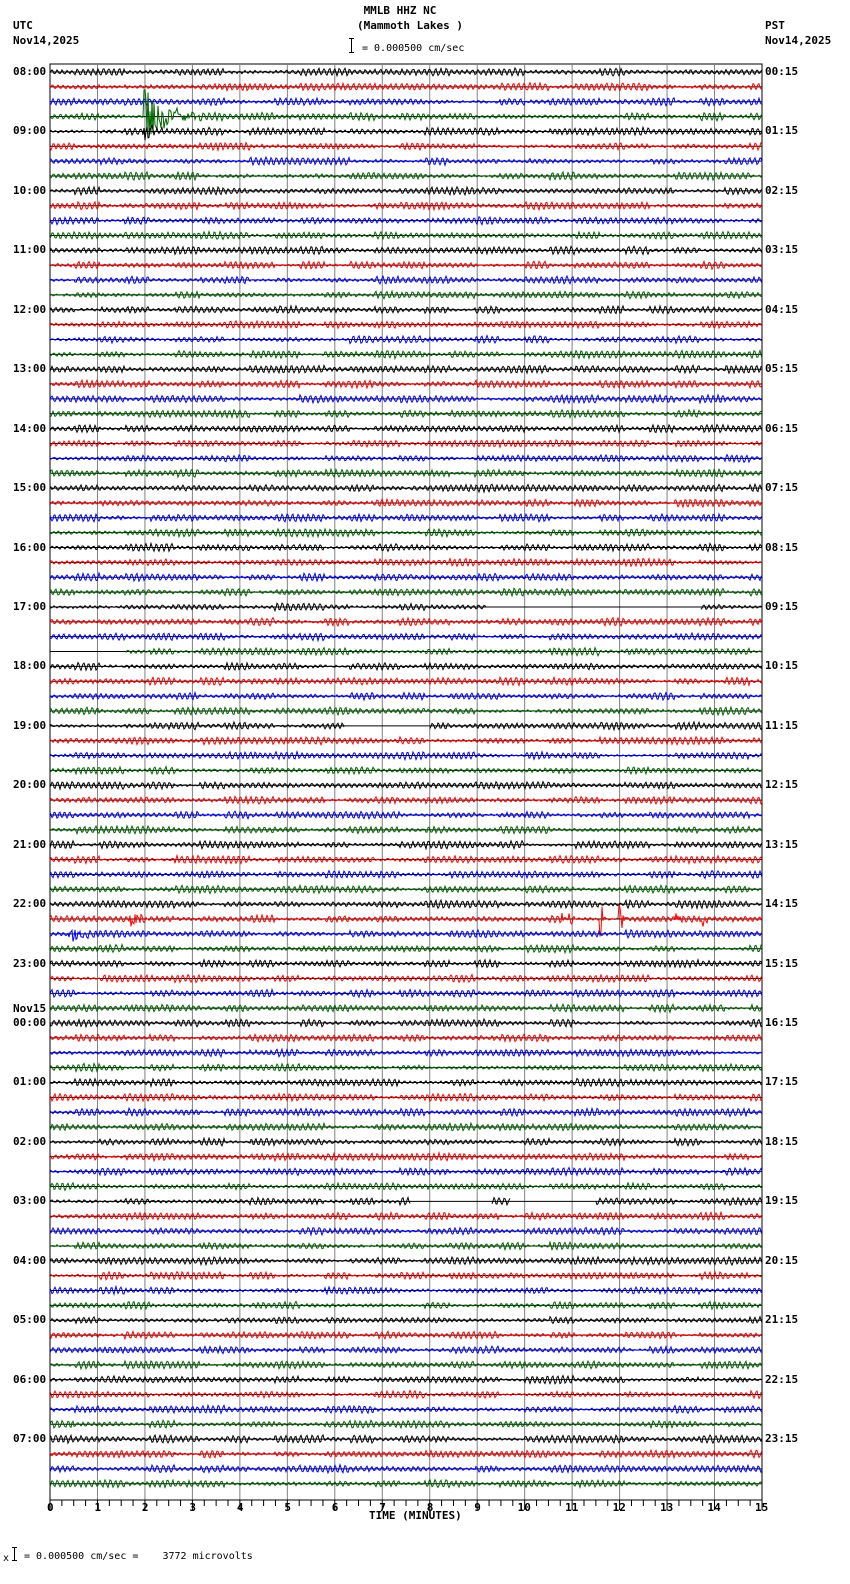 The height and width of the screenshot is (1584, 850). What do you see at coordinates (782, 1141) in the screenshot?
I see `right-time-label: 18:15` at bounding box center [782, 1141].